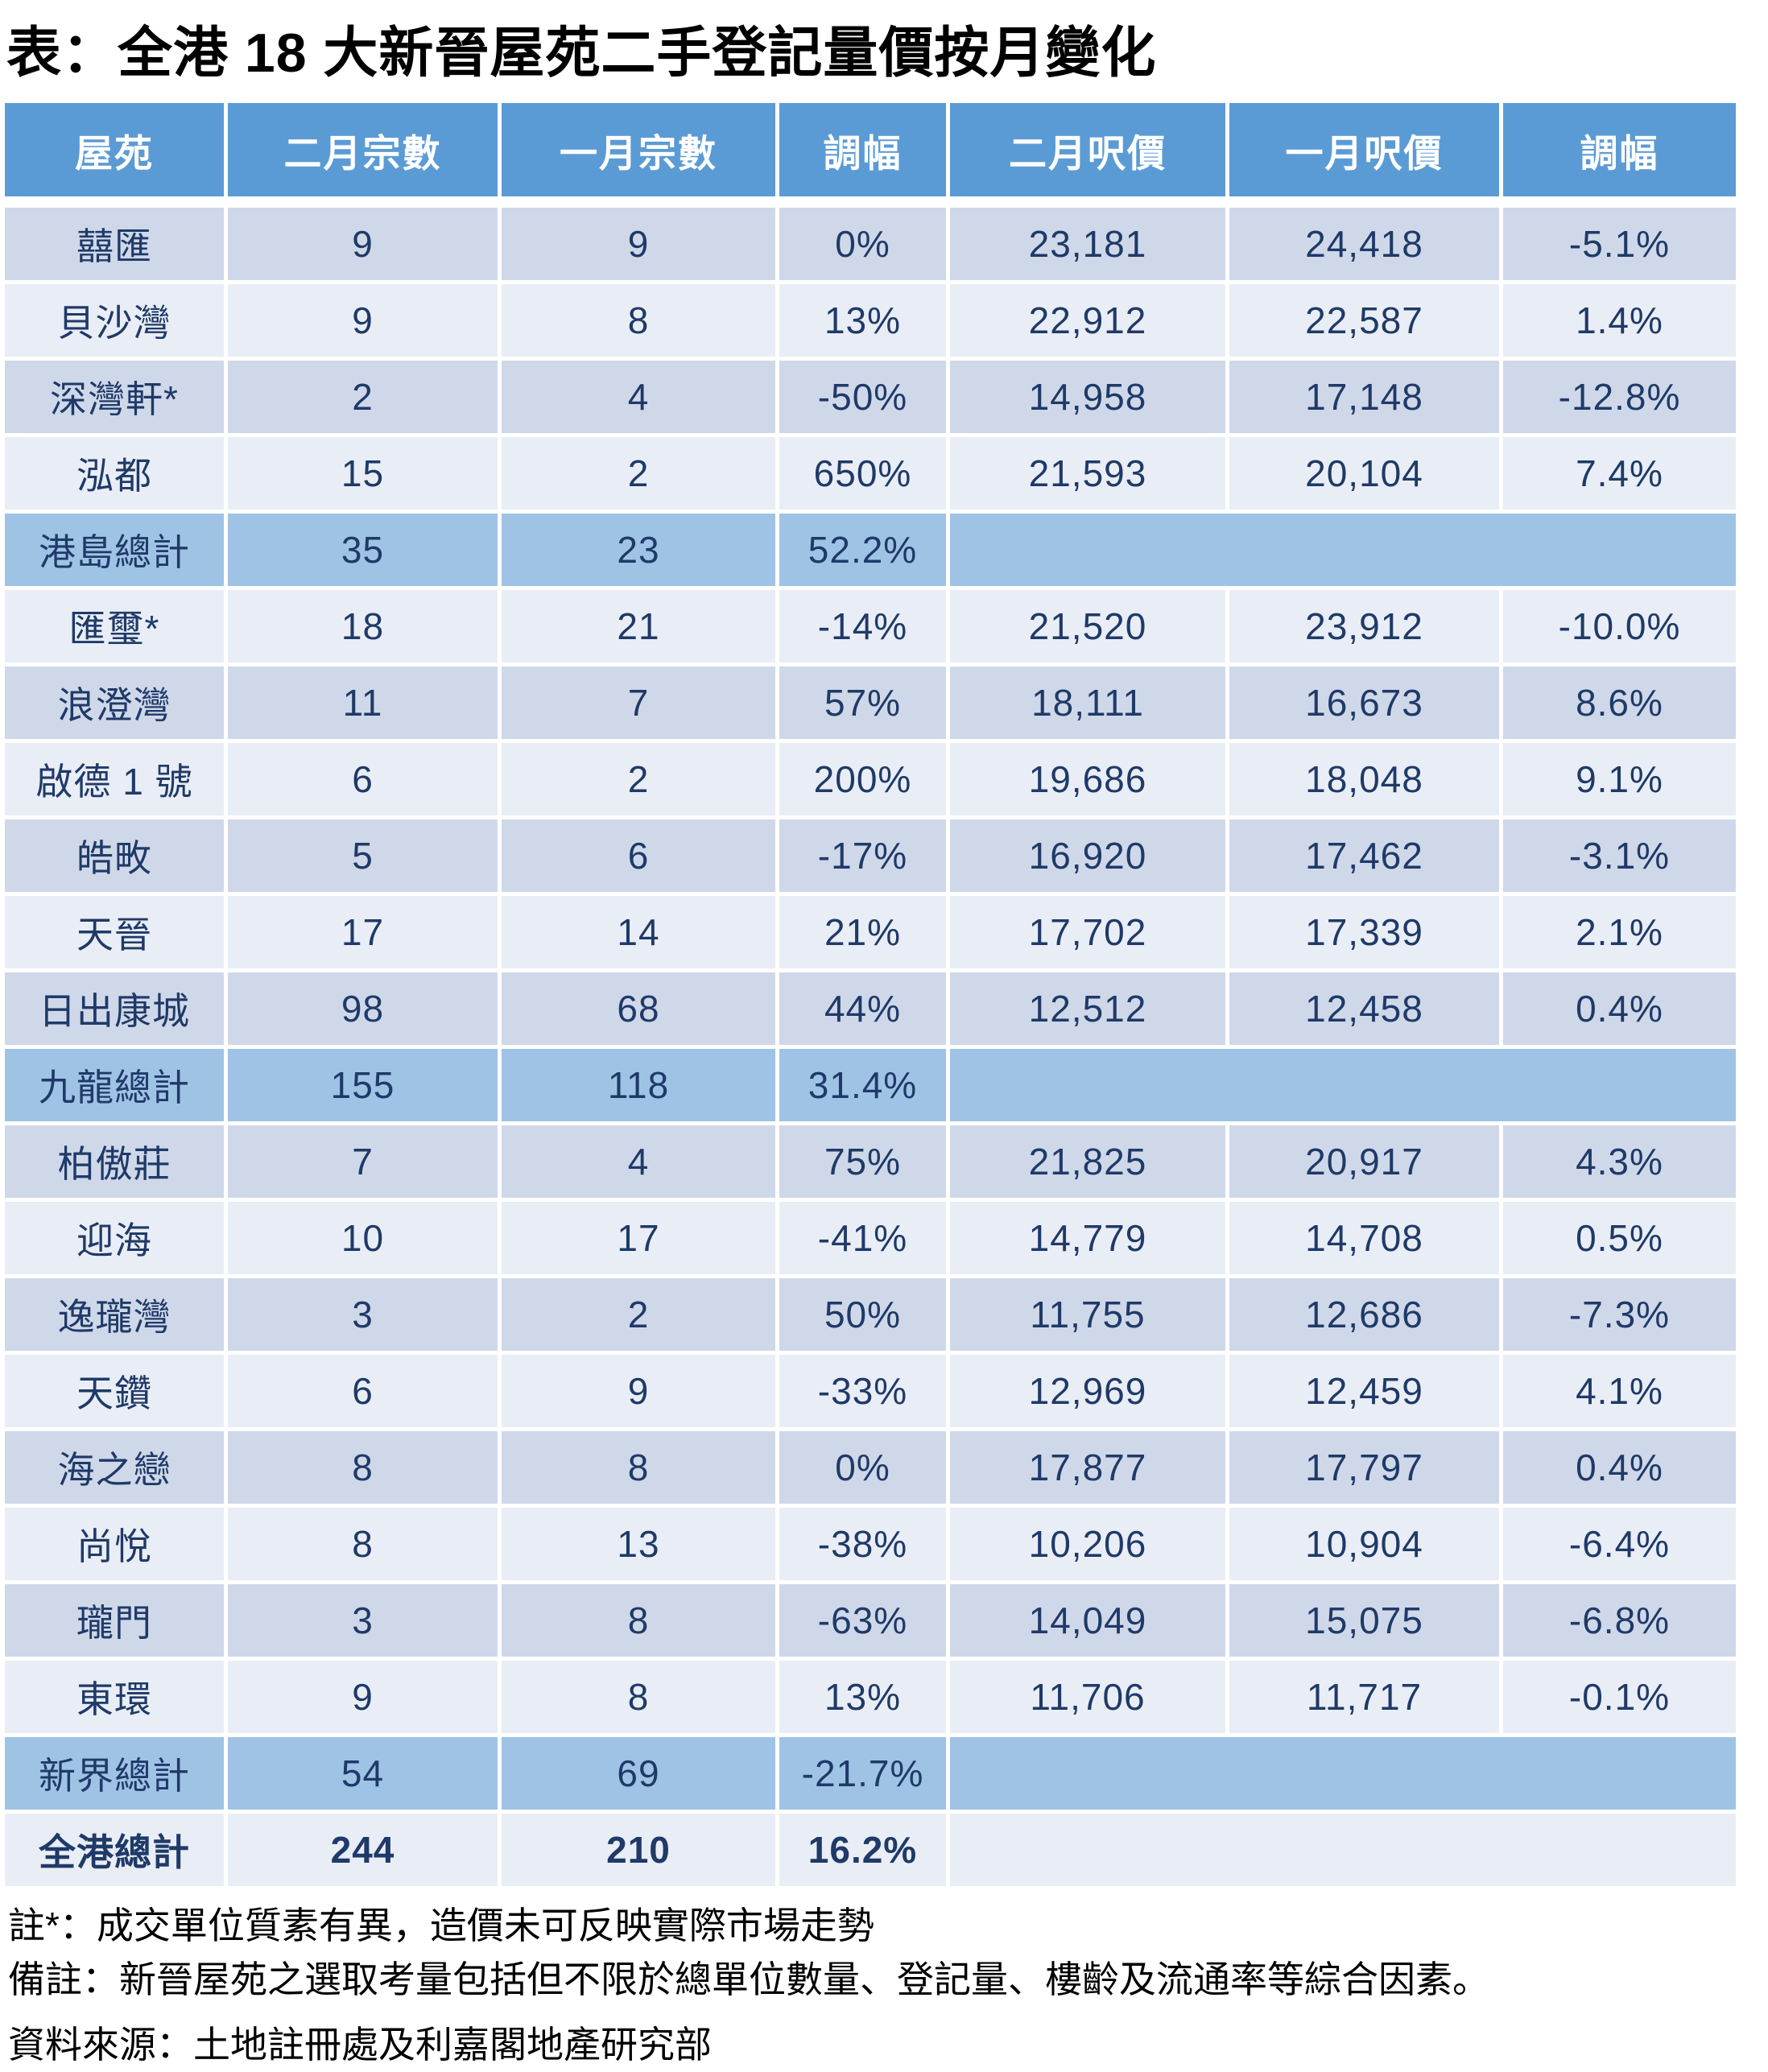 The image size is (1768, 2072). Describe the element at coordinates (863, 1238) in the screenshot. I see `cell-count-change: -41%` at that location.